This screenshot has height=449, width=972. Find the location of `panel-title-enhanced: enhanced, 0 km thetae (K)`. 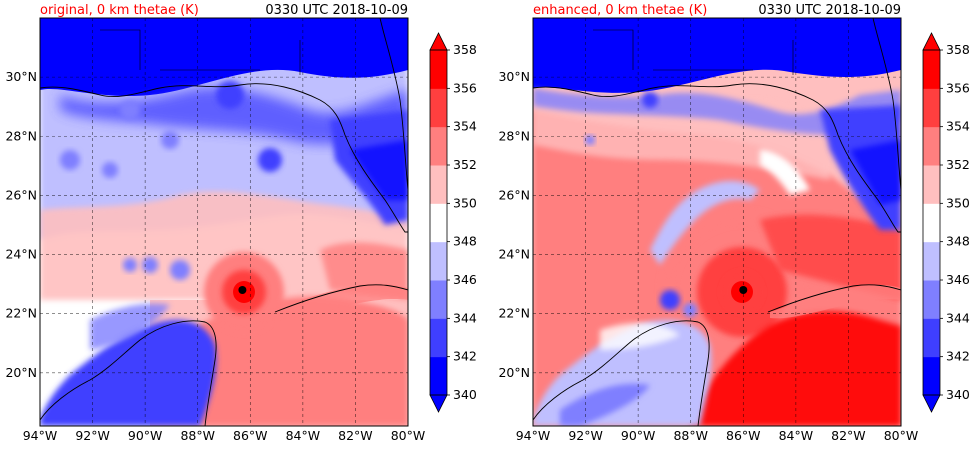

panel-title-enhanced: enhanced, 0 km thetae (K) is located at coordinates (620, 10).